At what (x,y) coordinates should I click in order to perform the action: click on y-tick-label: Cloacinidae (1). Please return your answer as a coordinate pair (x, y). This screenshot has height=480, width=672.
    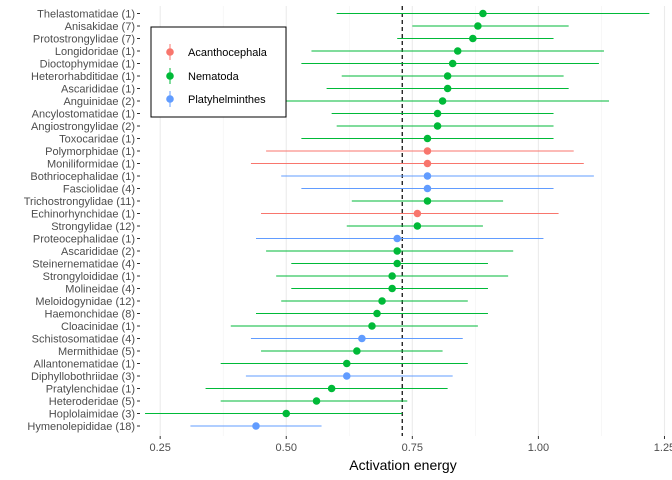
    Looking at the image, I should click on (98, 327).